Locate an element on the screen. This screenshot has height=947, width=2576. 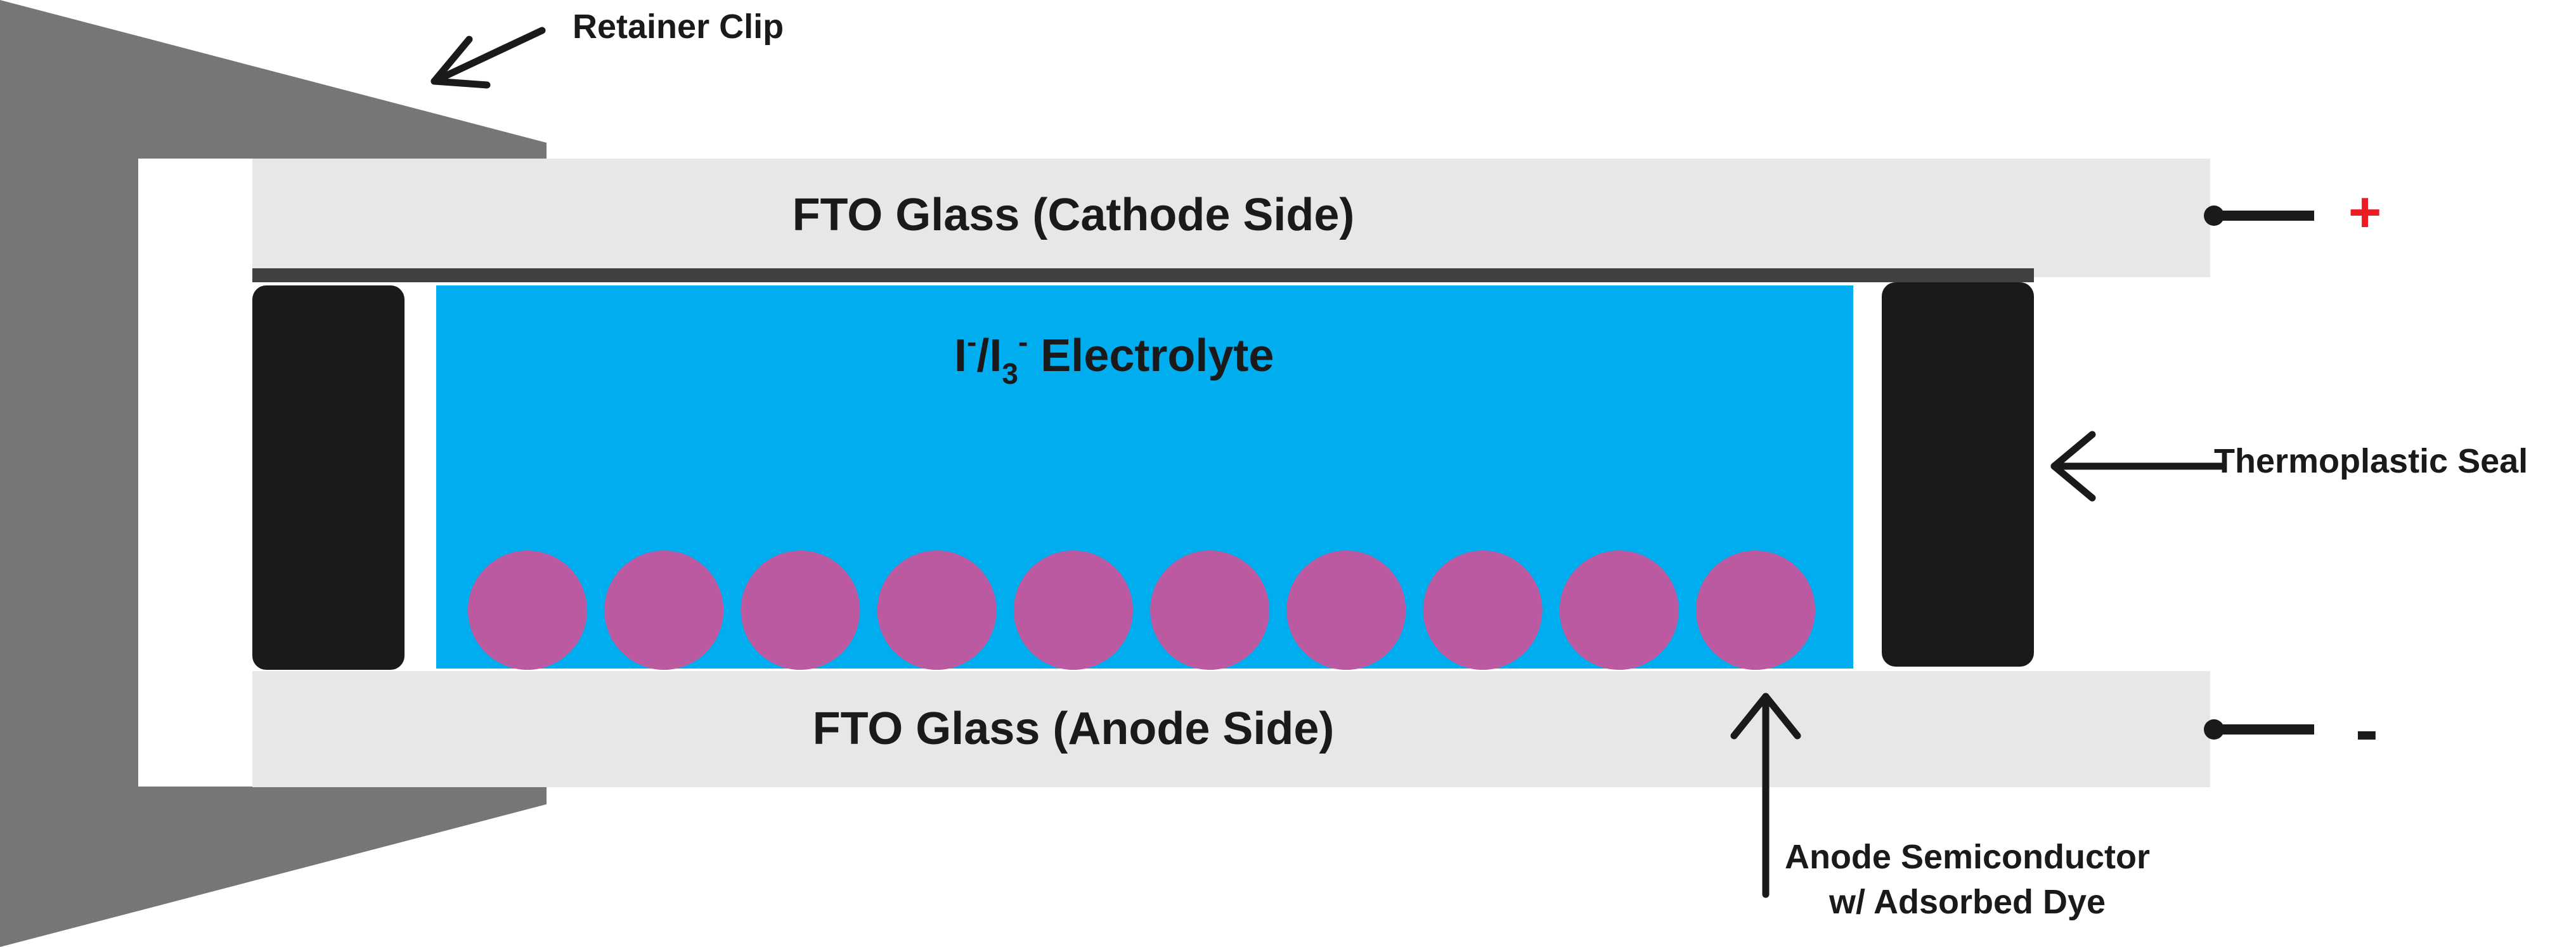
retainer-clip-label: Retainer Clip is located at coordinates (679, 27).